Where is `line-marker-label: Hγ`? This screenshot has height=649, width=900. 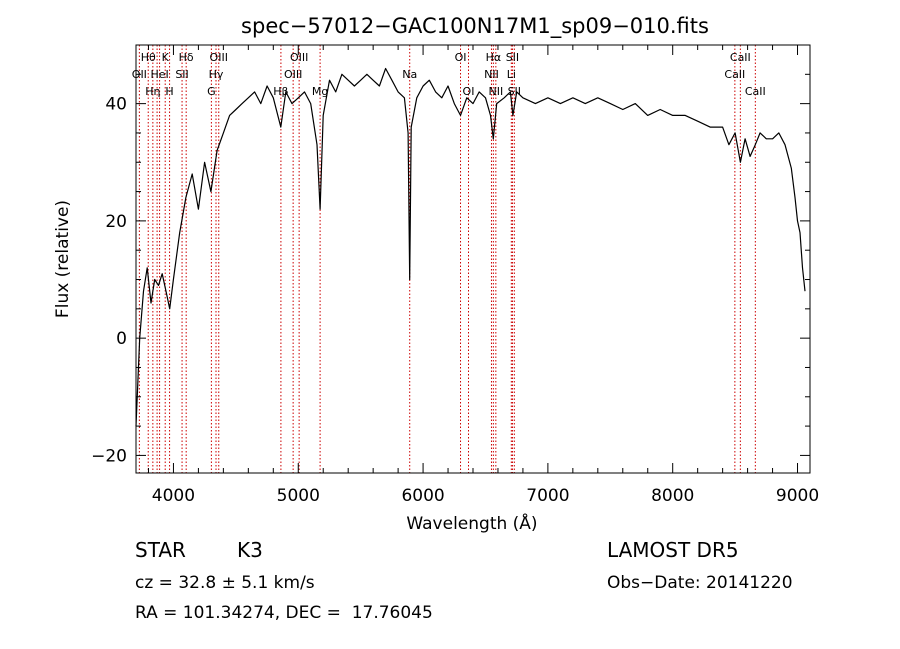 line-marker-label: Hγ is located at coordinates (216, 74).